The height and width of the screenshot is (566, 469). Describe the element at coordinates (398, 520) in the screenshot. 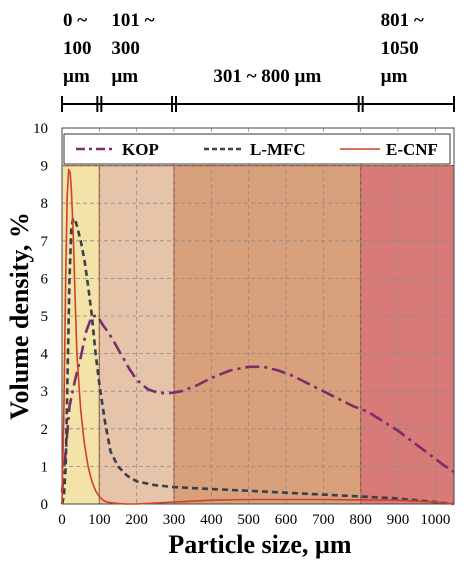

I see `x-tick-label: 900` at that location.